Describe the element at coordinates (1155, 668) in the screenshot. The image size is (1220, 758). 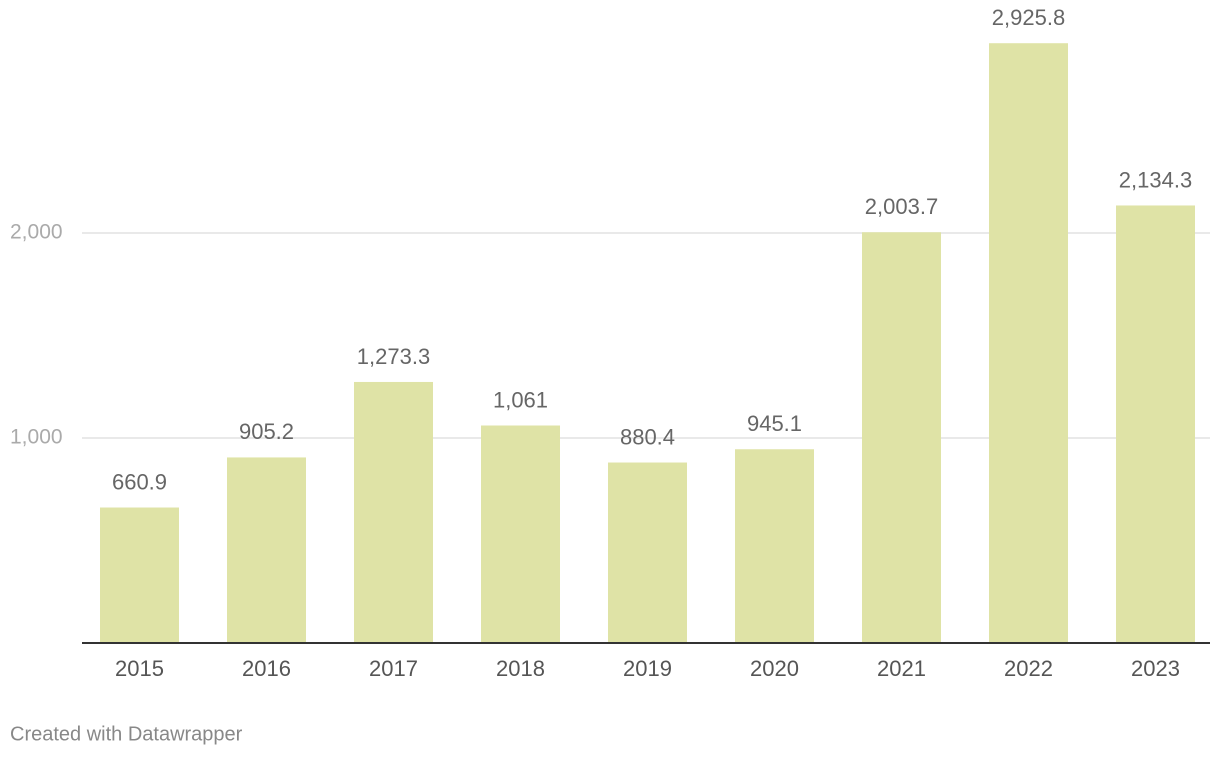
I see `x-tick-label: 2023` at that location.